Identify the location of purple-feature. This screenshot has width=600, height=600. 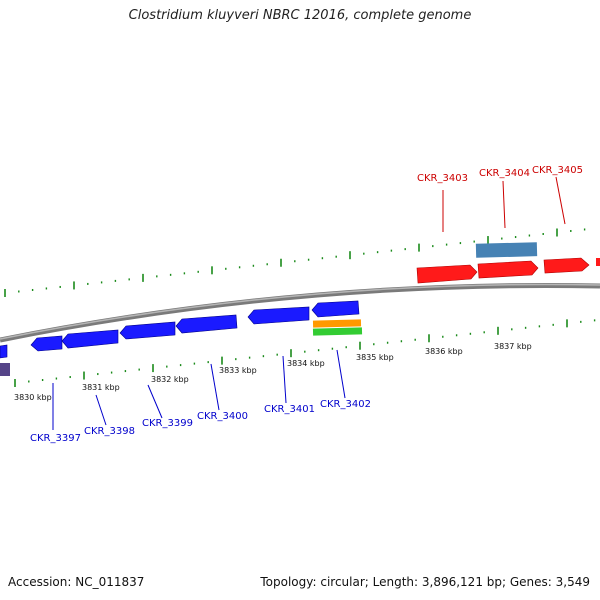
(5, 369).